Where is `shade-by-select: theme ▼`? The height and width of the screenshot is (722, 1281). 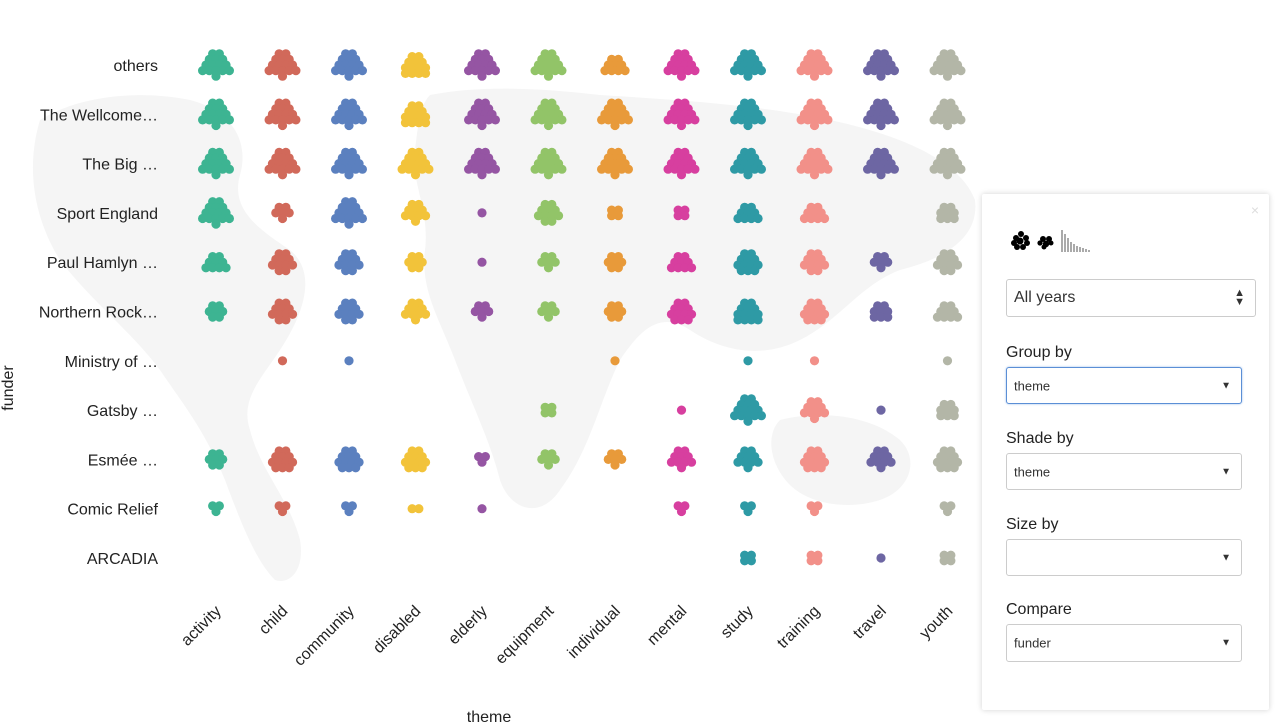
shade-by-select: theme ▼ is located at coordinates (1124, 471).